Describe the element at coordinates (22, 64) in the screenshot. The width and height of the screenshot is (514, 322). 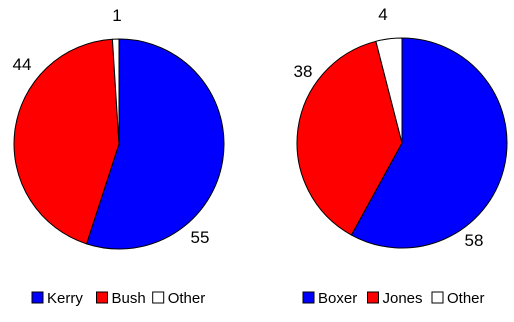
I see `data-label-bush: 44` at that location.